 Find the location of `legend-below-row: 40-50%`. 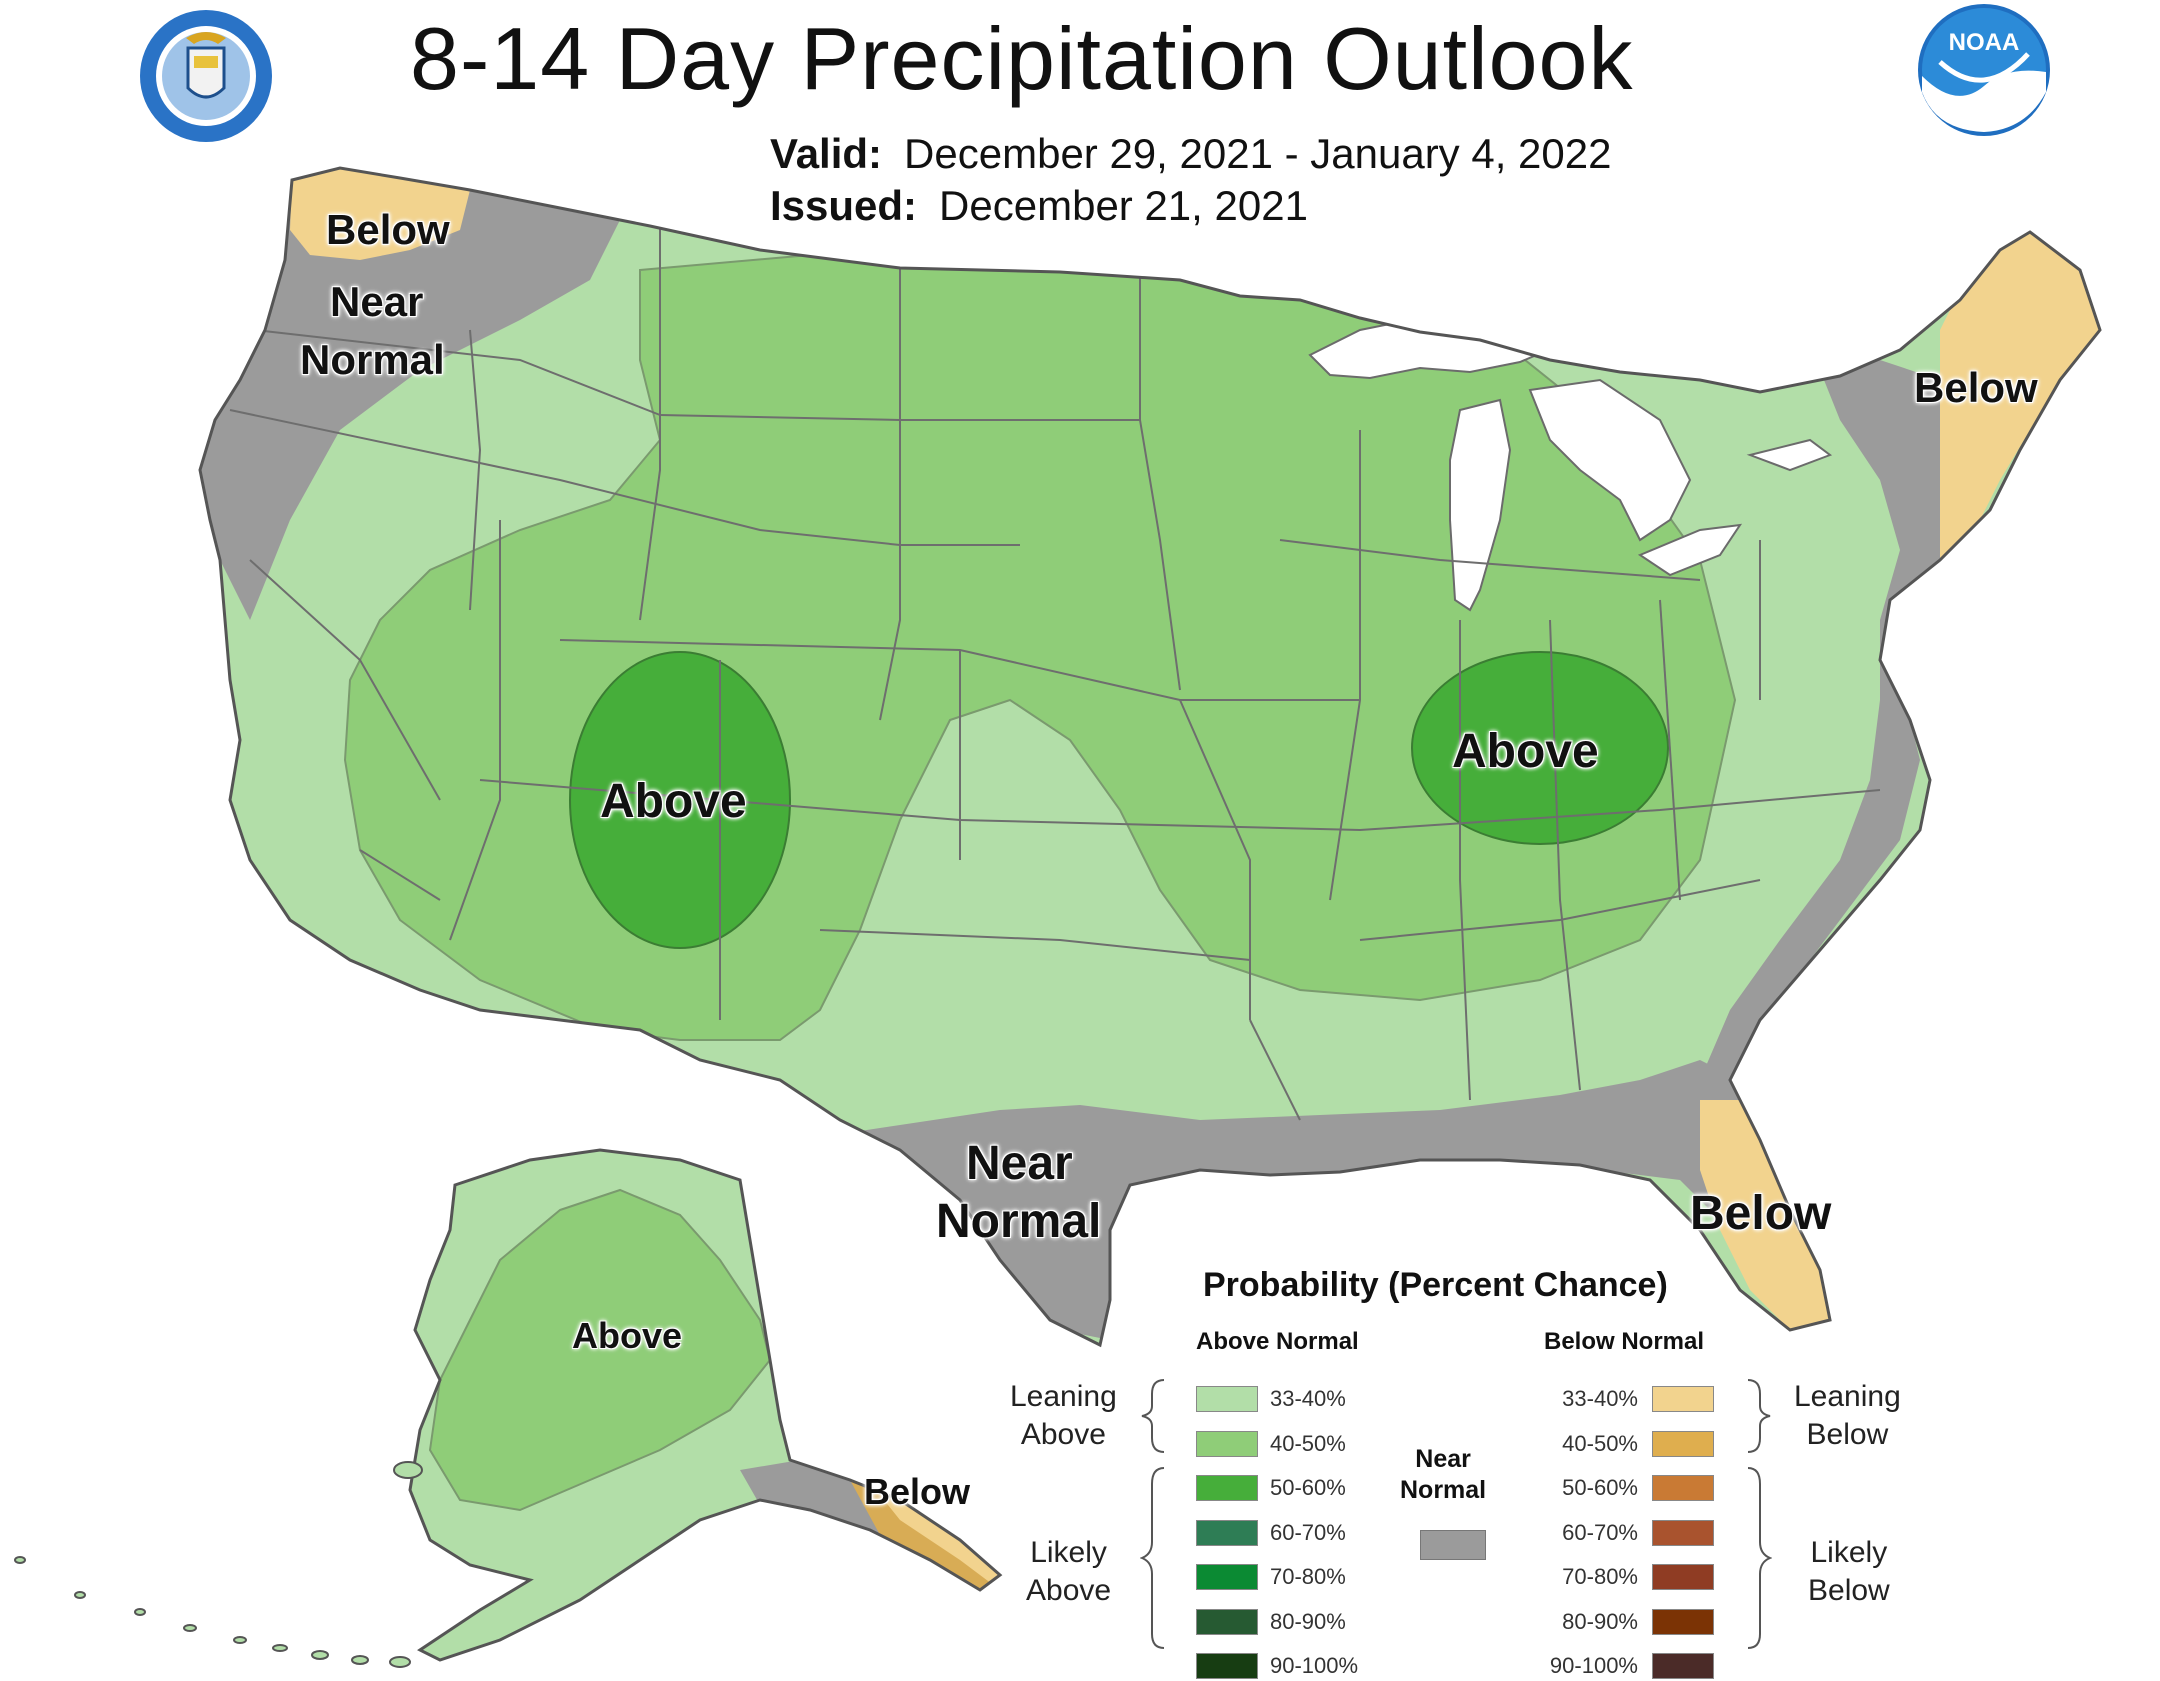

legend-below-row: 40-50% is located at coordinates (1631, 1444).